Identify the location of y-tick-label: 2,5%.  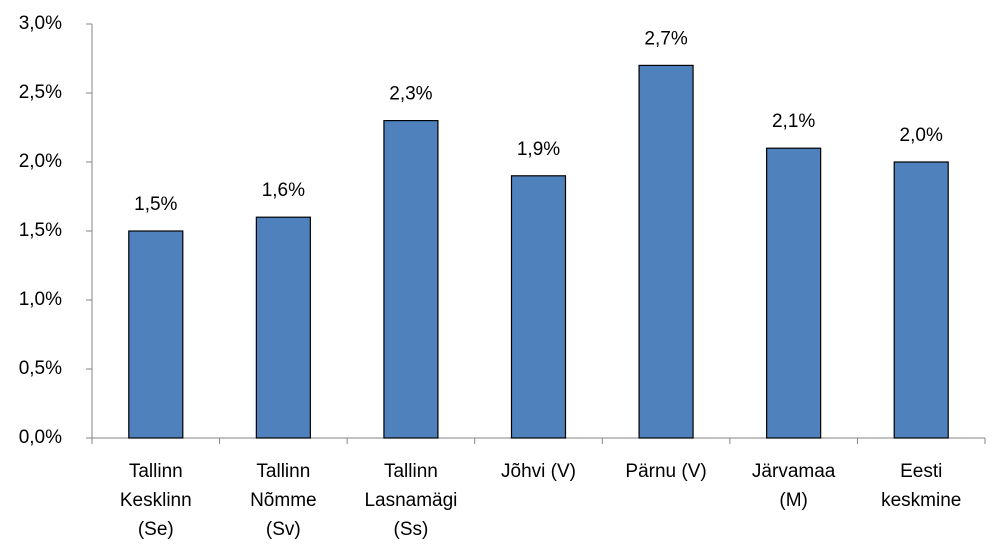
(40, 92).